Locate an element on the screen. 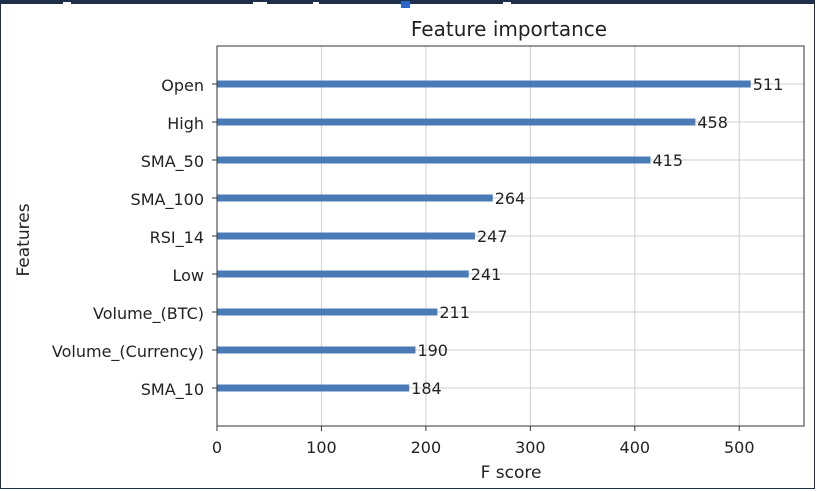 The height and width of the screenshot is (491, 817). bar-value-label: 264 is located at coordinates (510, 198).